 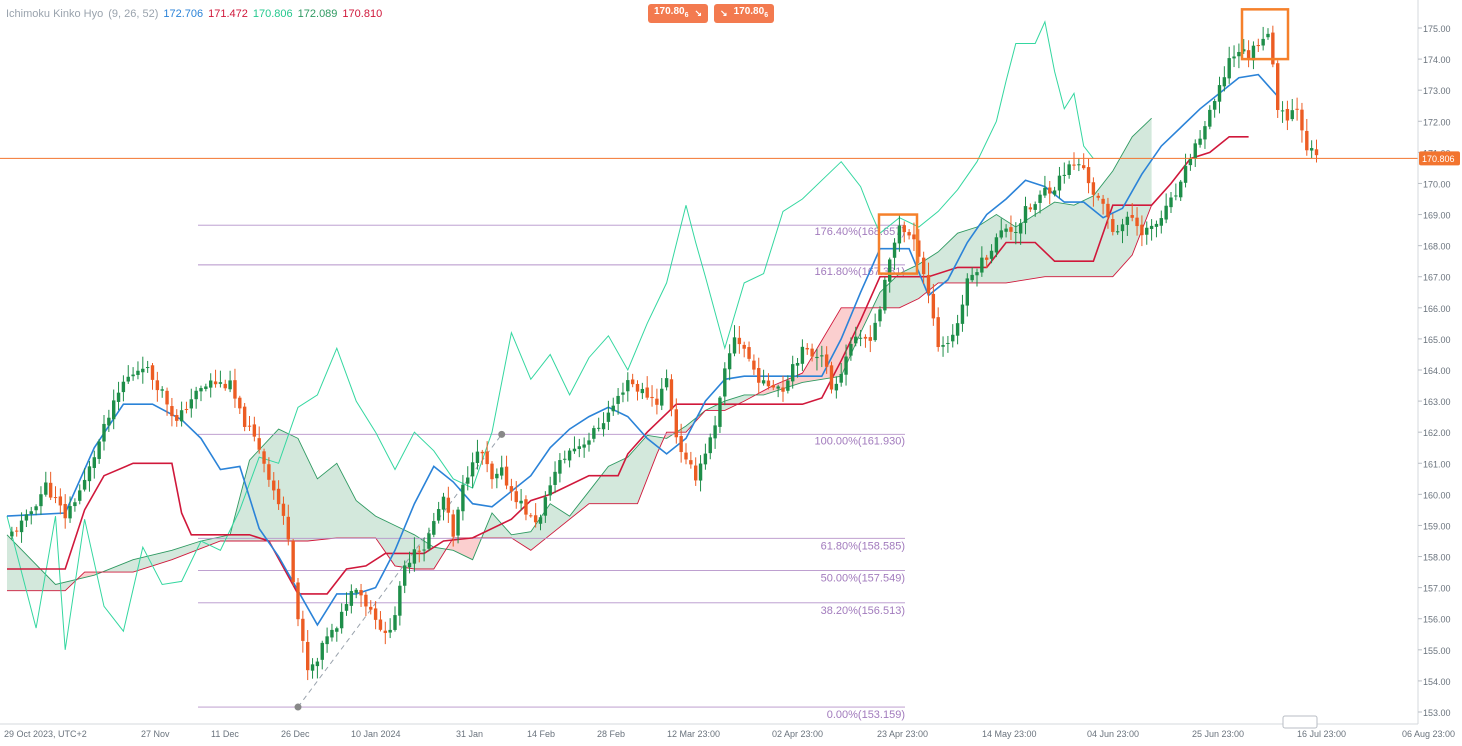 I want to click on y-tick-label: 174.00, so click(x=1437, y=60).